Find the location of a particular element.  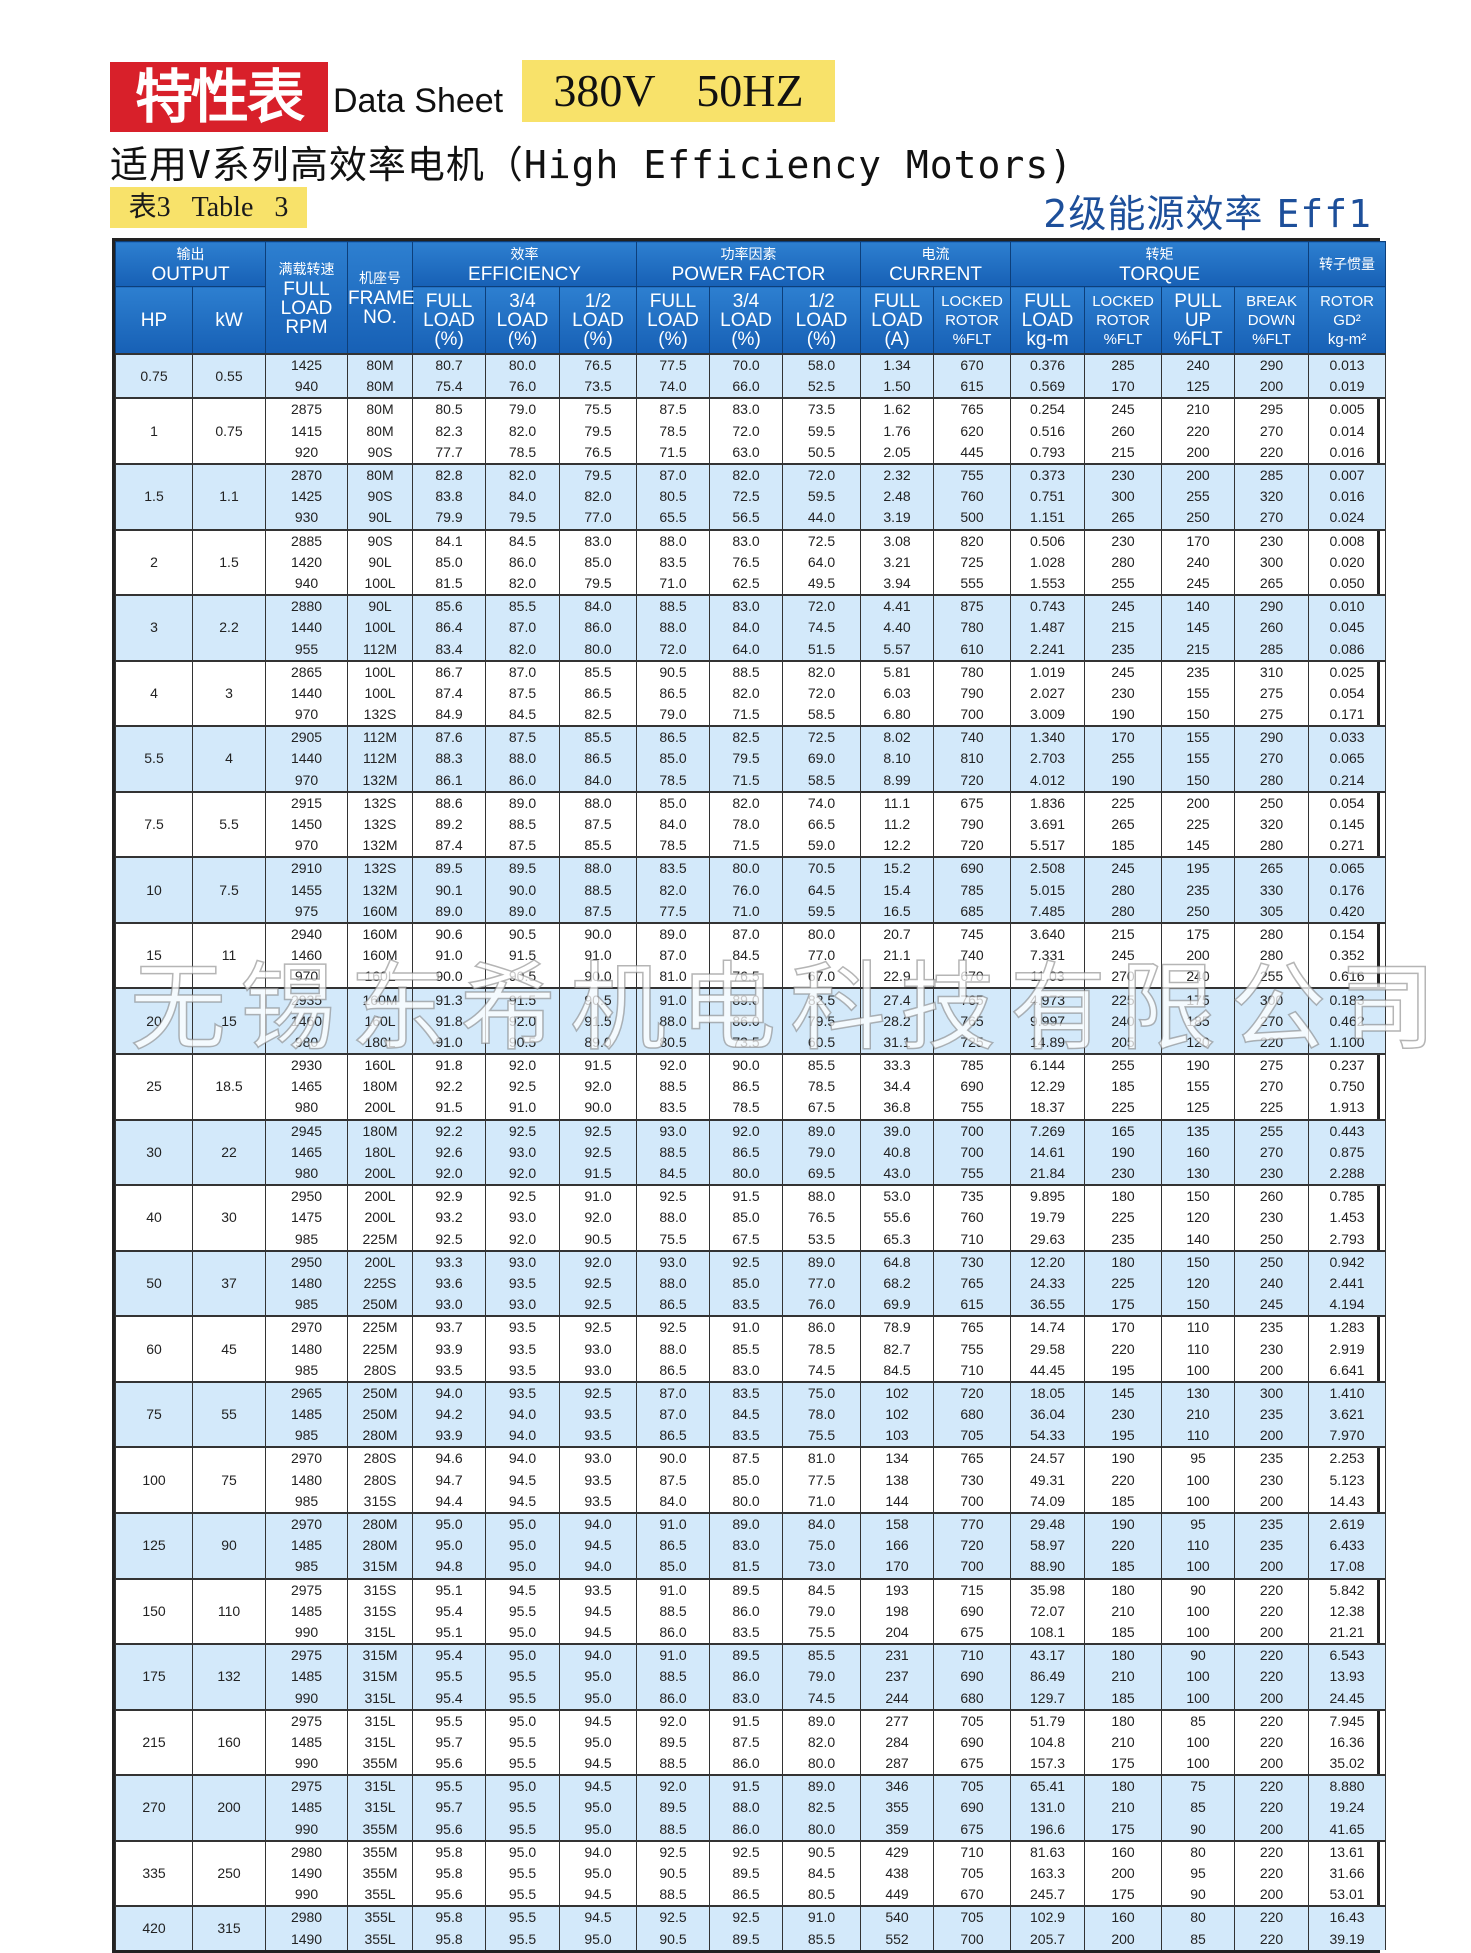

cell: 129.7 is located at coordinates (1048, 1698).